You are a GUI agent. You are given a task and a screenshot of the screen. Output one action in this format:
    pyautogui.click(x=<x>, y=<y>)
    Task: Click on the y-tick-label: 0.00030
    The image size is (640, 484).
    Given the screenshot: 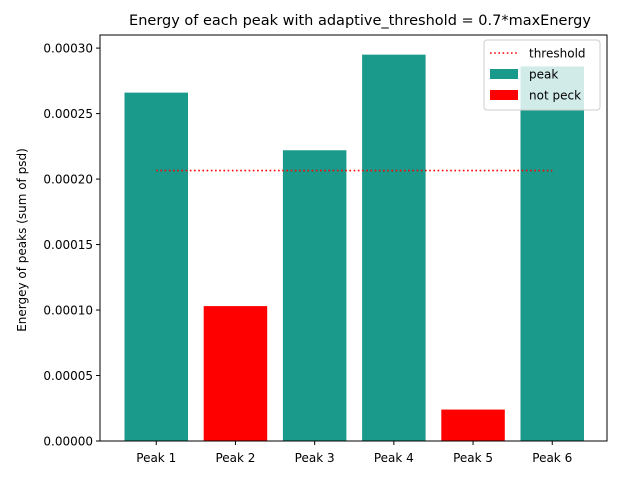 What is the action you would take?
    pyautogui.click(x=68, y=49)
    